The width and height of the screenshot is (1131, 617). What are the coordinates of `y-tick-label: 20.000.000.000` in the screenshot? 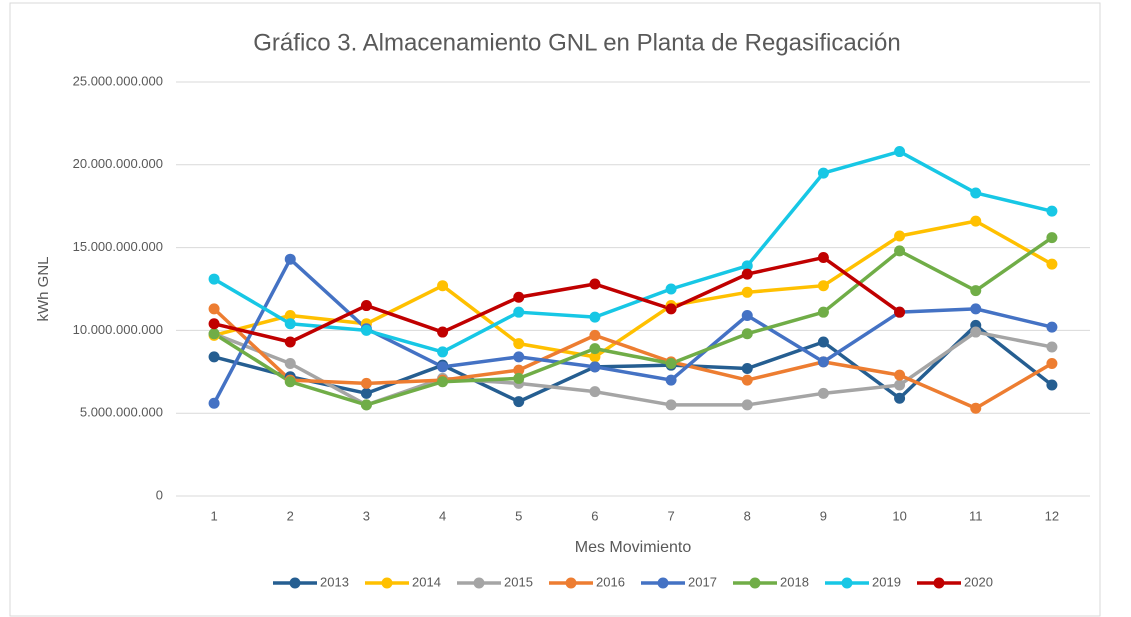 It's located at (118, 163).